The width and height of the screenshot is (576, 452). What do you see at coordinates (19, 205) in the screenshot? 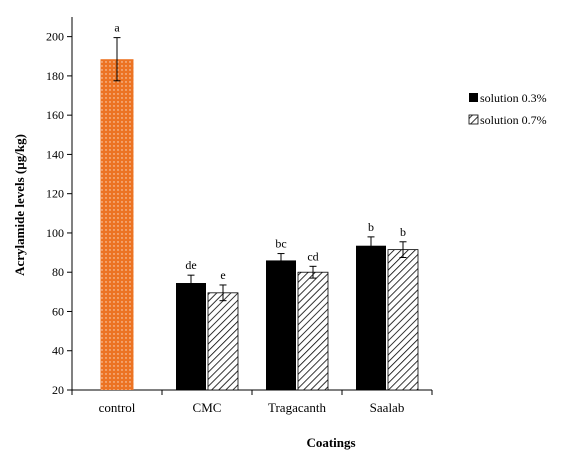
I see `y-axis-title: Acrylamide levels (µg/kg)` at bounding box center [19, 205].